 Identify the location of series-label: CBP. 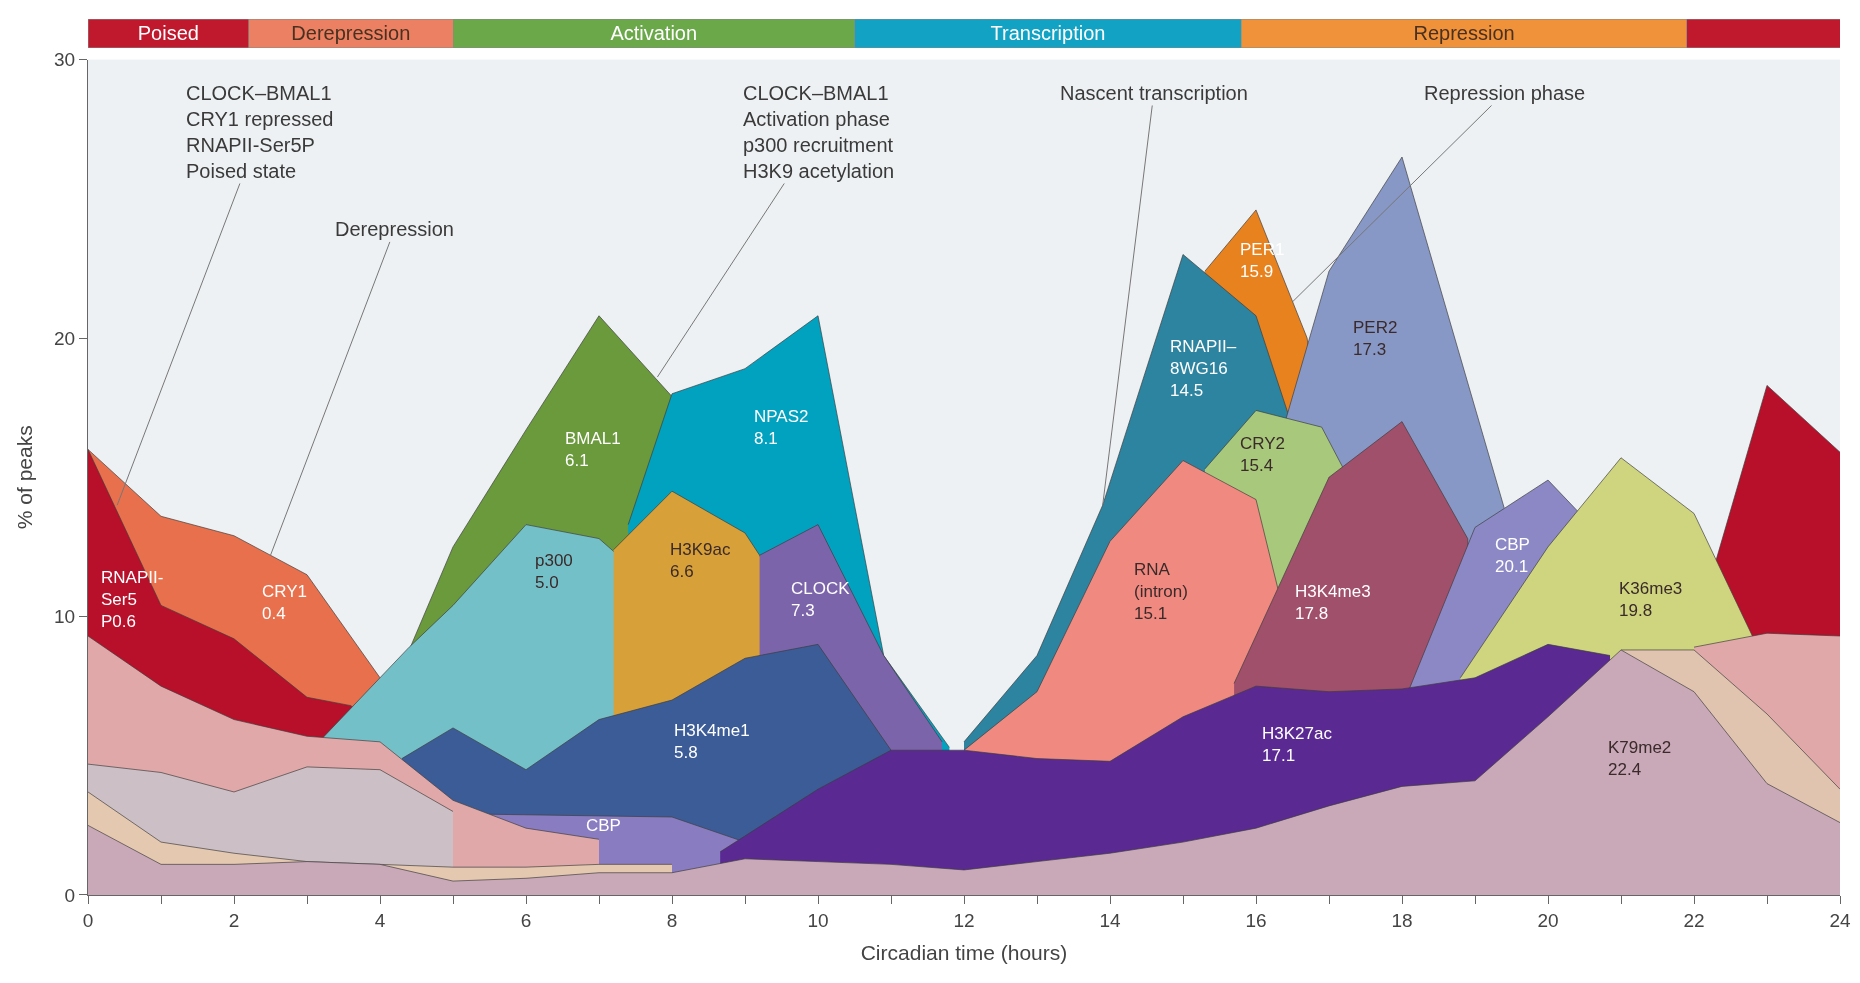
(603, 825).